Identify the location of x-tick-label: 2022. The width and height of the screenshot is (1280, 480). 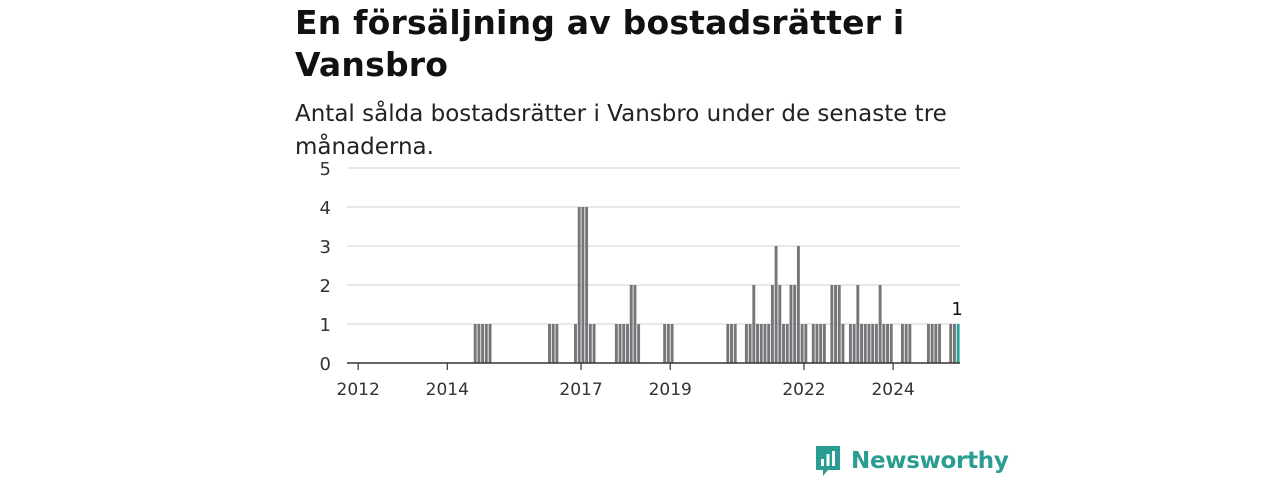
(803, 390).